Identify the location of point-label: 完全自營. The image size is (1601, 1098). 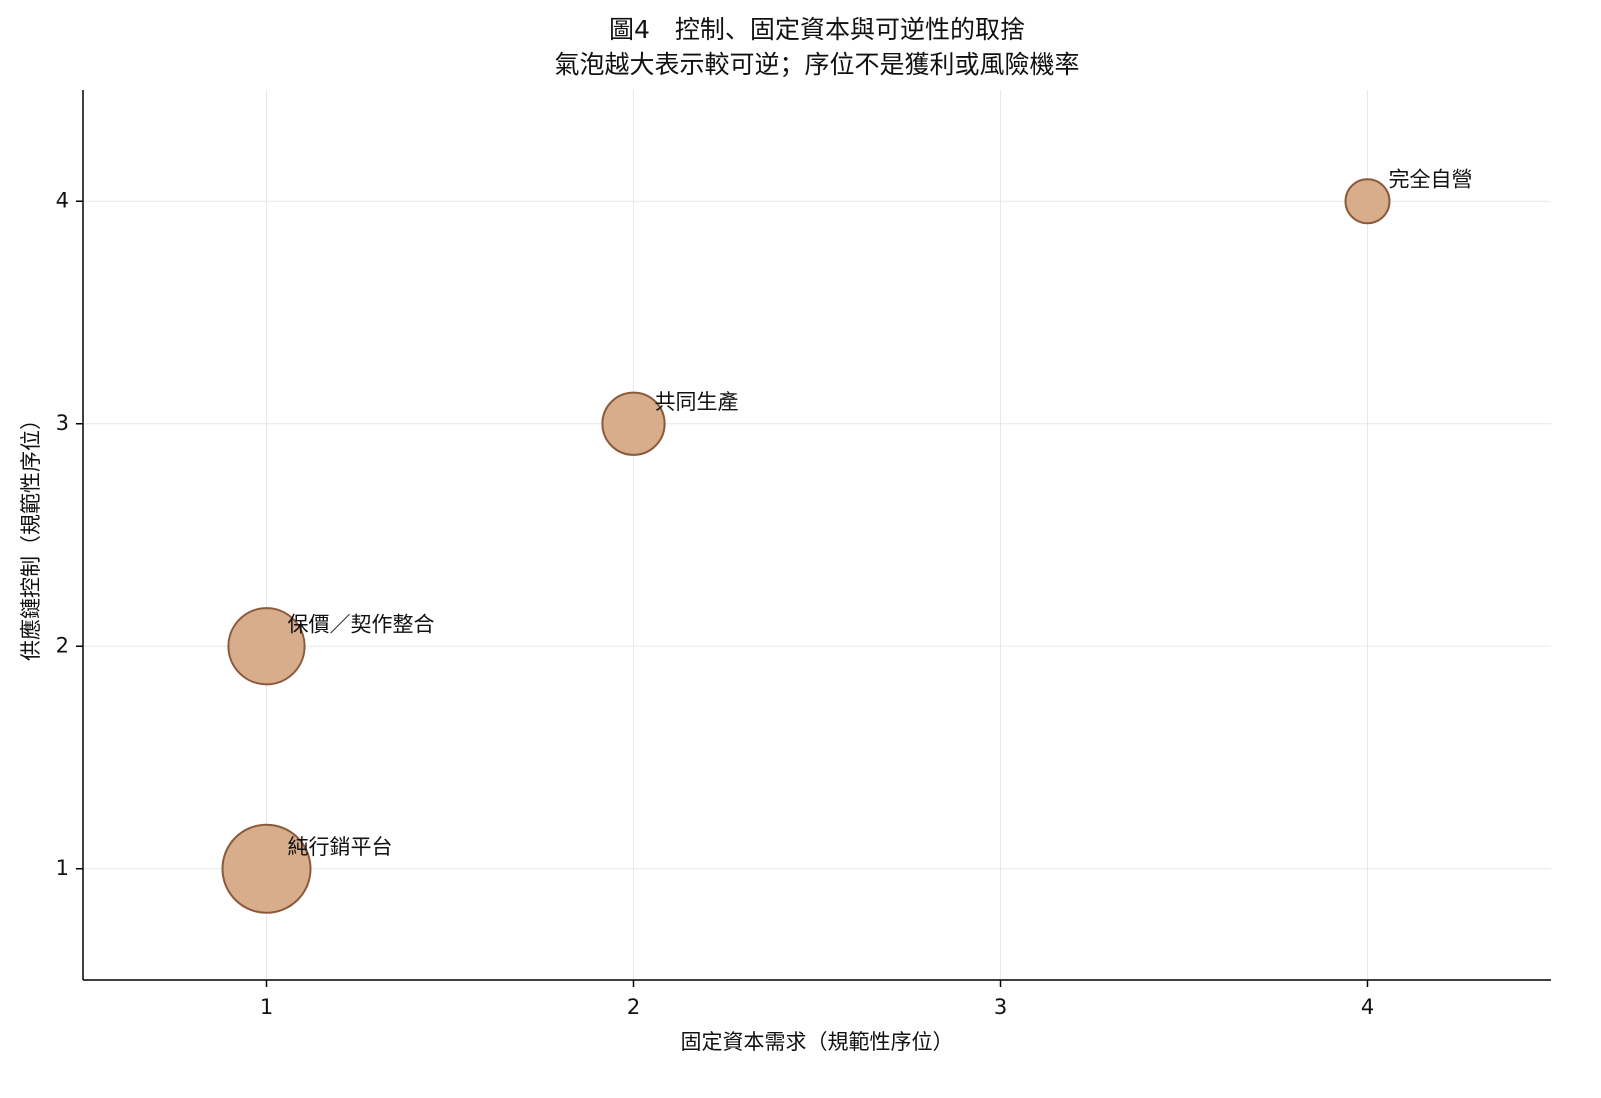
(1431, 179).